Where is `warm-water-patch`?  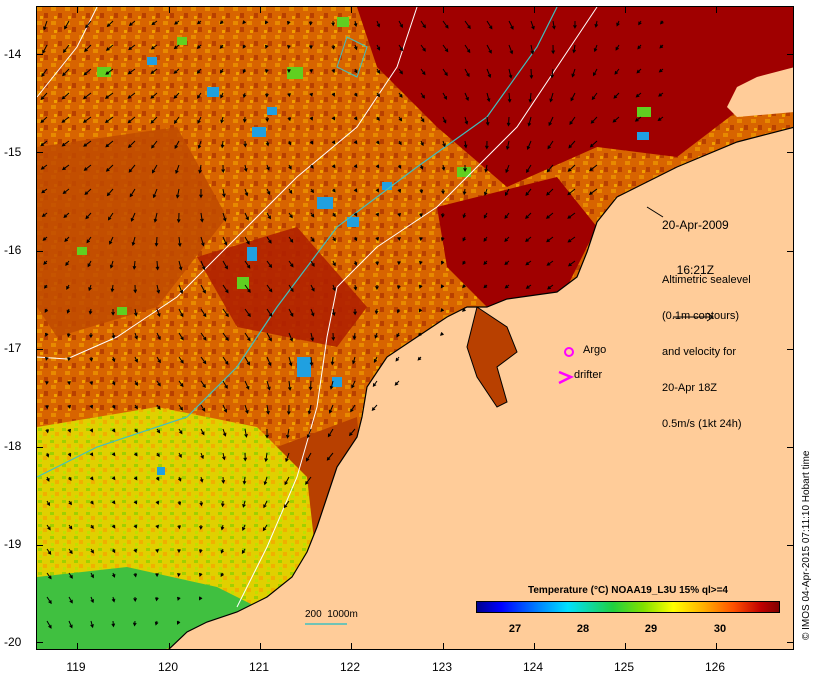
warm-water-patch is located at coordinates (132, 232).